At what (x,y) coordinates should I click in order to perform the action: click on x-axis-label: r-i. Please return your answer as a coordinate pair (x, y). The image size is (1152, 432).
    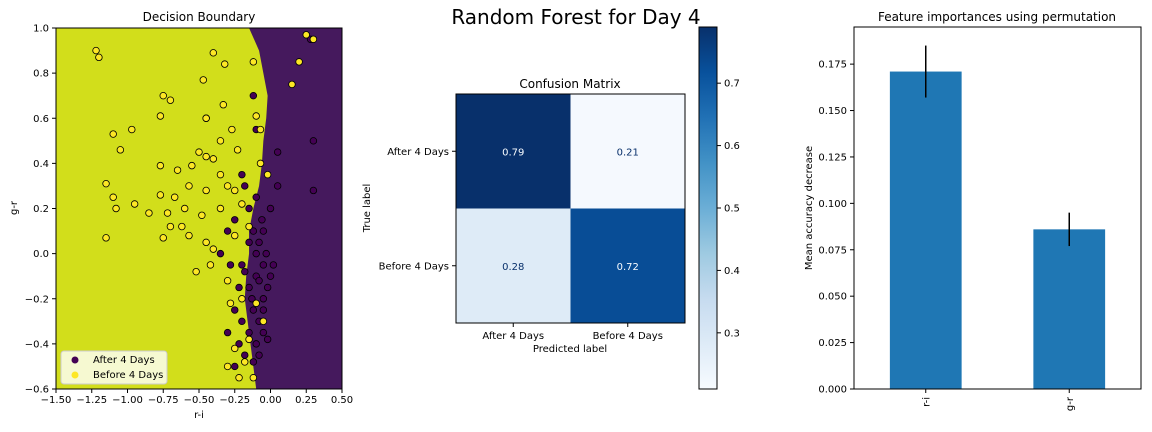
    Looking at the image, I should click on (199, 415).